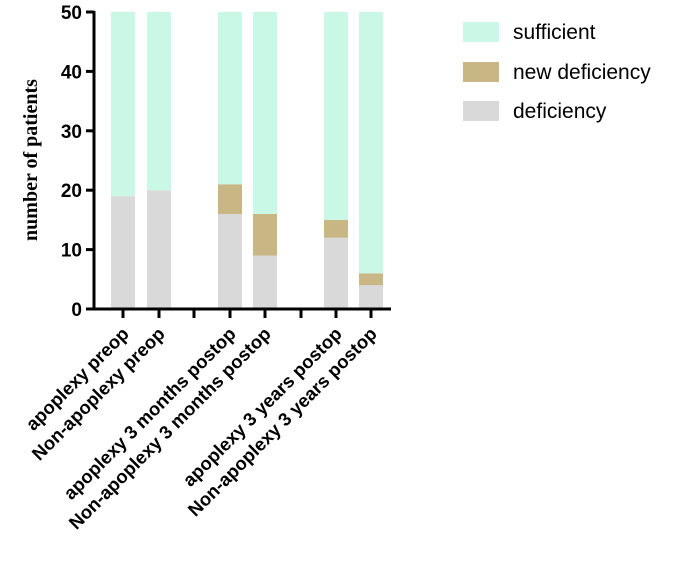 This screenshot has width=677, height=584. What do you see at coordinates (582, 72) in the screenshot?
I see `legend-label: new deficiency` at bounding box center [582, 72].